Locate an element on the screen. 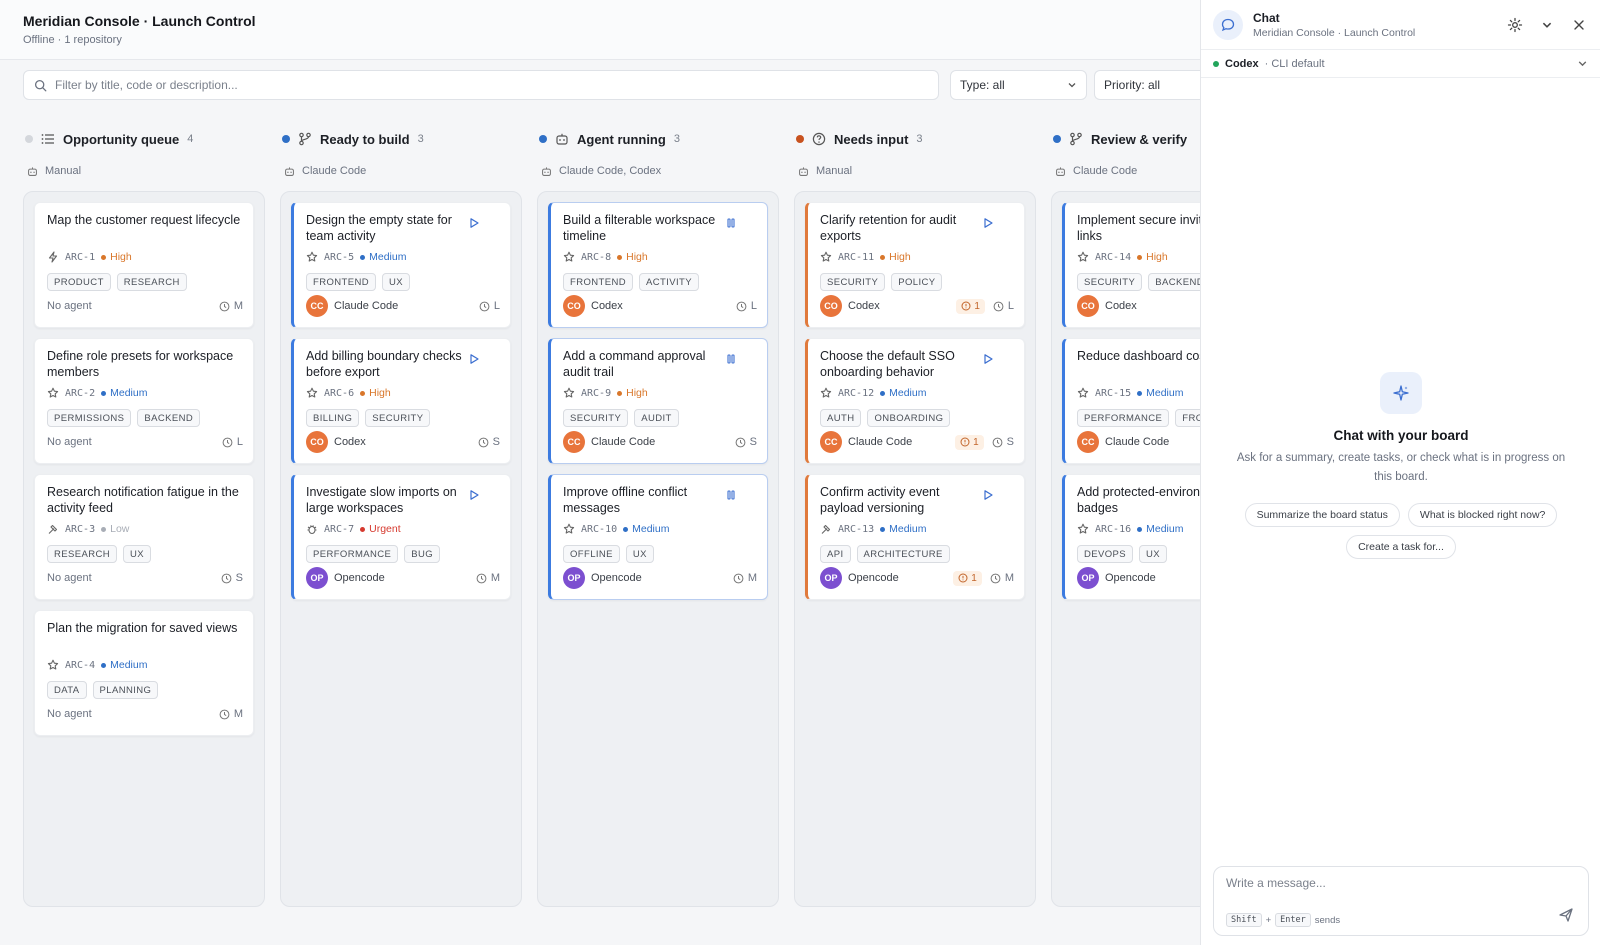  effort-size: S is located at coordinates (239, 578).